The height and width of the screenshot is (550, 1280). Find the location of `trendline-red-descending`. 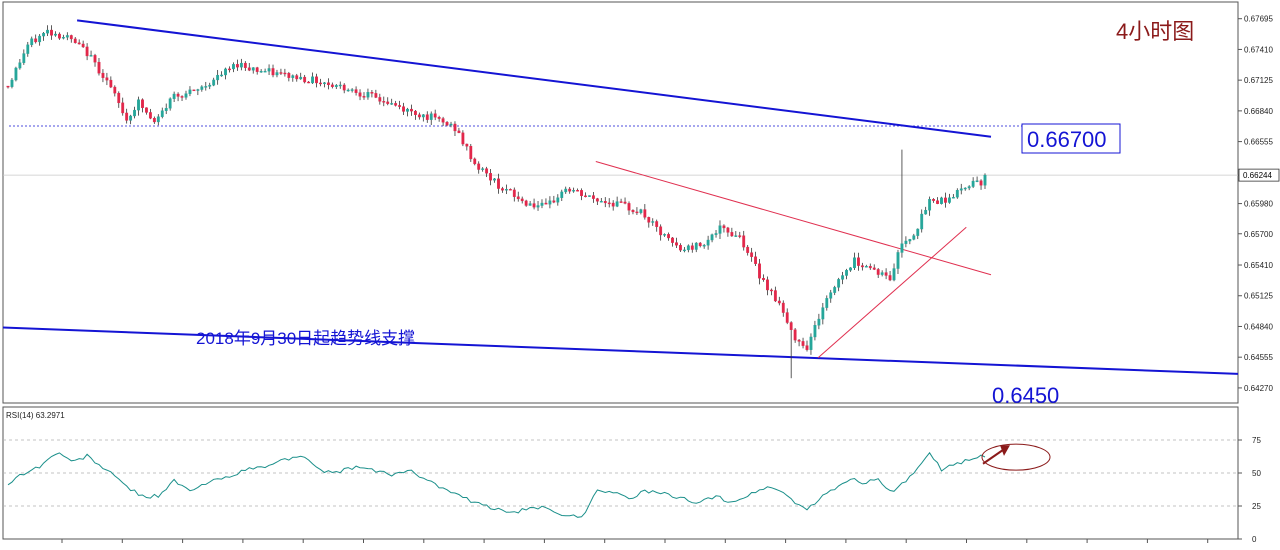

trendline-red-descending is located at coordinates (793, 218).